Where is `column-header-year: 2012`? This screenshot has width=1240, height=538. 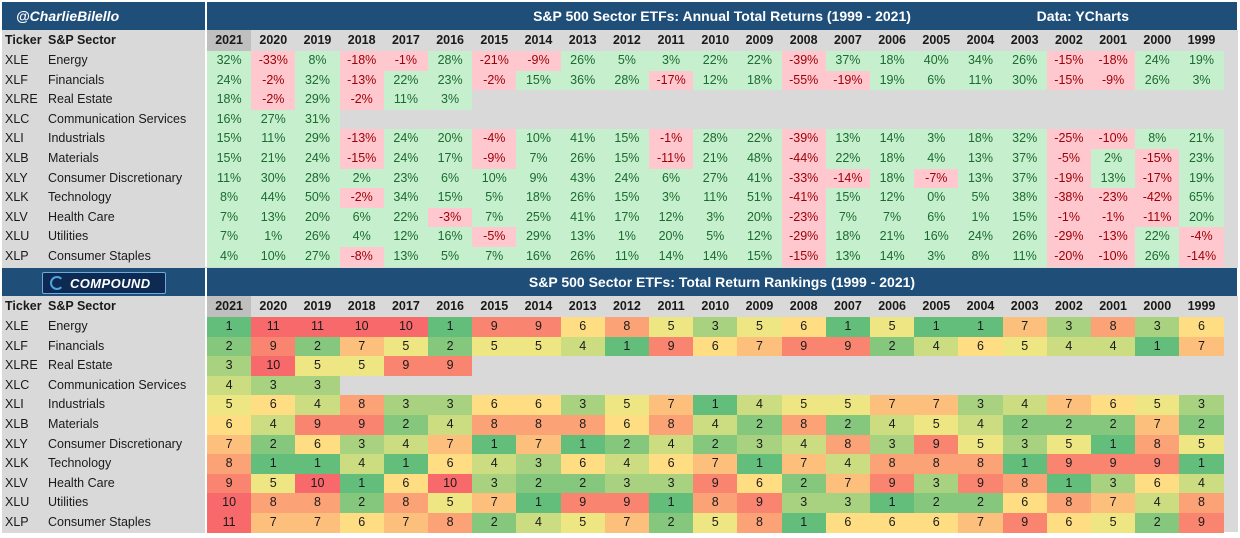
column-header-year: 2012 is located at coordinates (626, 306).